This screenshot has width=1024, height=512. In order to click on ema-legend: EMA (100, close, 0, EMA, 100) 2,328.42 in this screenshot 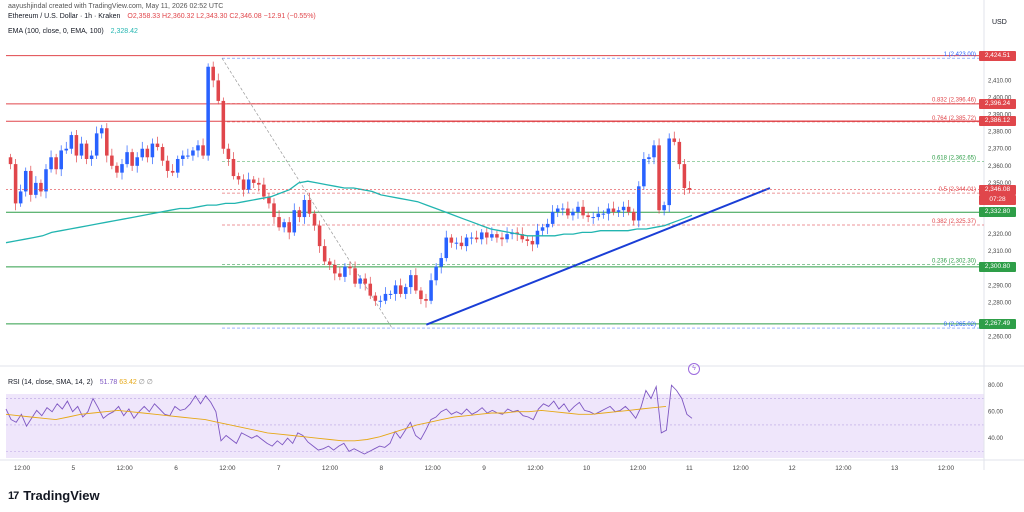, I will do `click(73, 31)`.